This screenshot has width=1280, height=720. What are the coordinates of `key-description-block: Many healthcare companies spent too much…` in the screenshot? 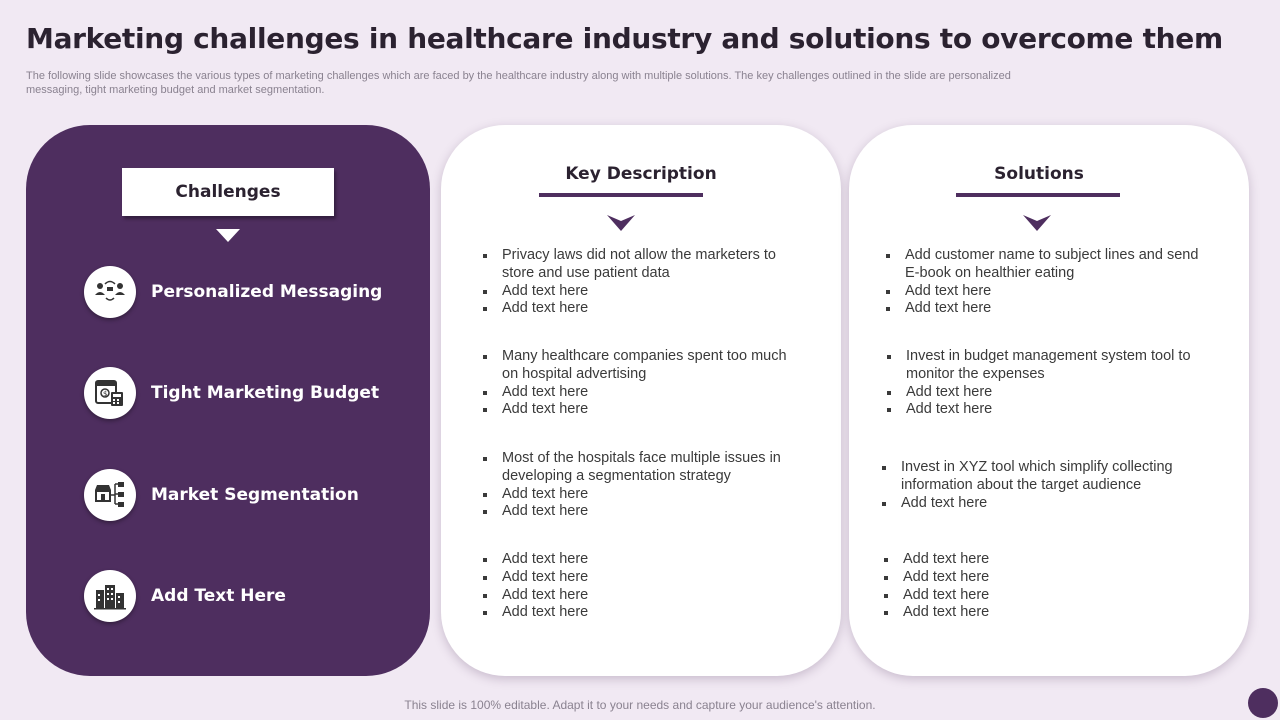 It's located at (641, 383).